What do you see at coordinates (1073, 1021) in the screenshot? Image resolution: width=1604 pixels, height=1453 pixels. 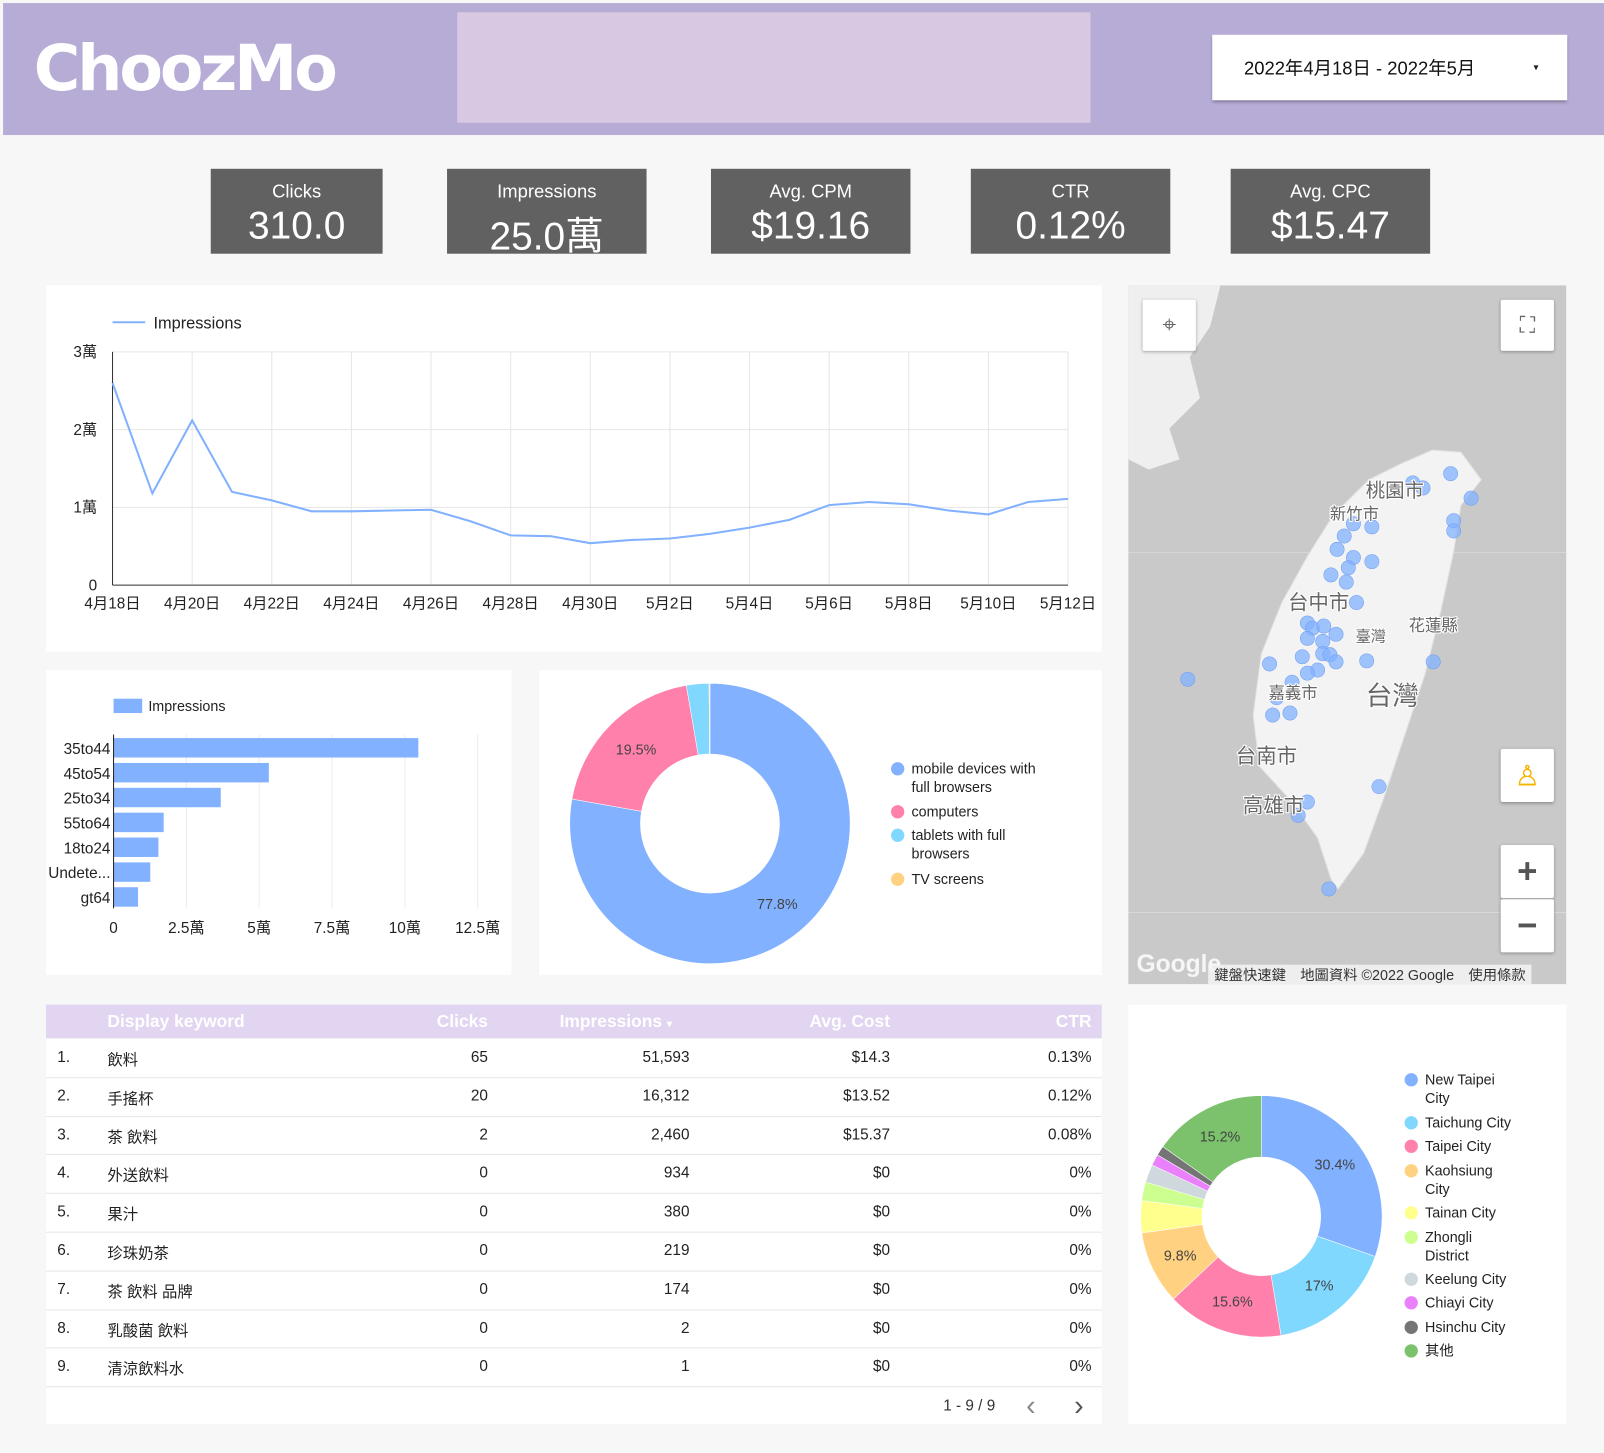 I see `column-header-ctr: CTR` at bounding box center [1073, 1021].